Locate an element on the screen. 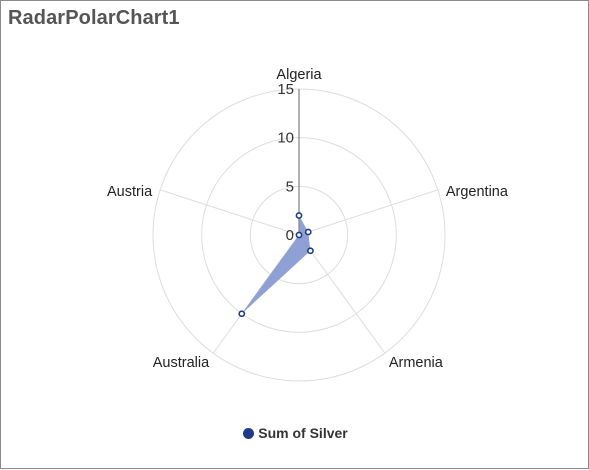  chart-title: RadarPolarChart1 is located at coordinates (94, 18).